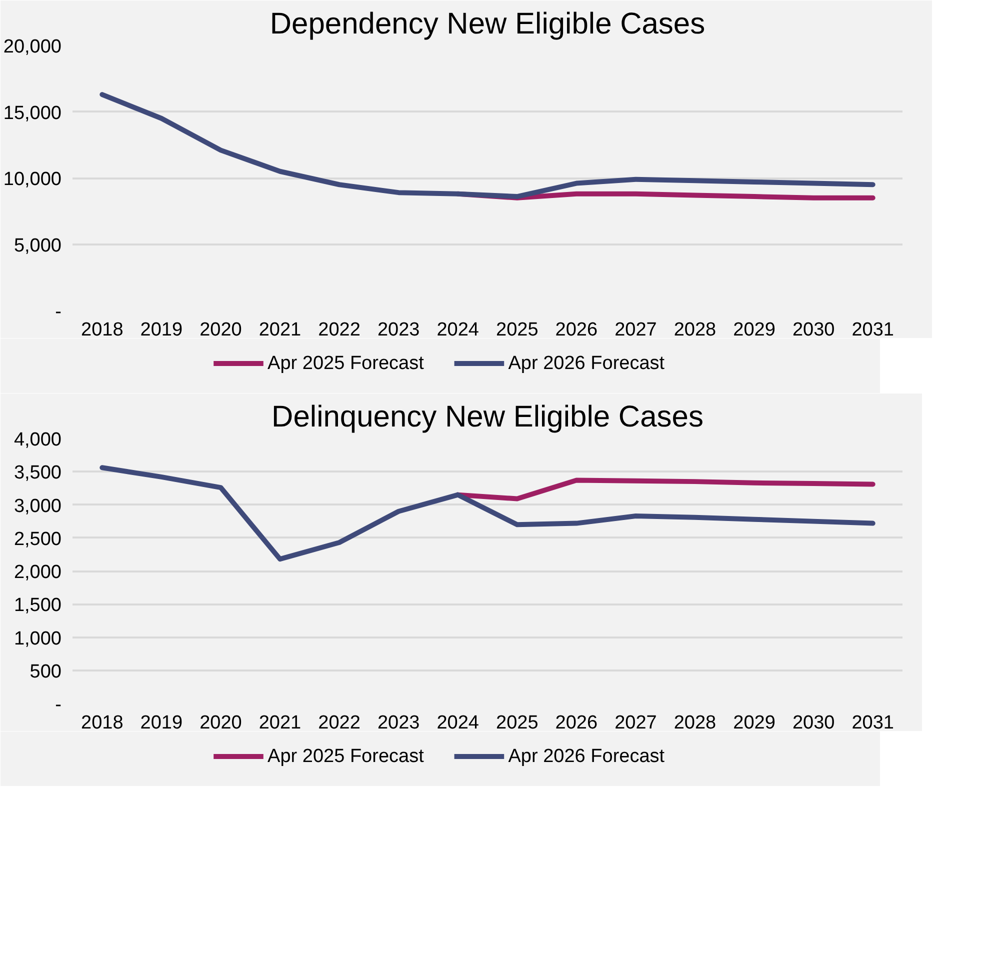 This screenshot has width=984, height=969. What do you see at coordinates (38, 440) in the screenshot?
I see `y-tick-label: 4,000` at bounding box center [38, 440].